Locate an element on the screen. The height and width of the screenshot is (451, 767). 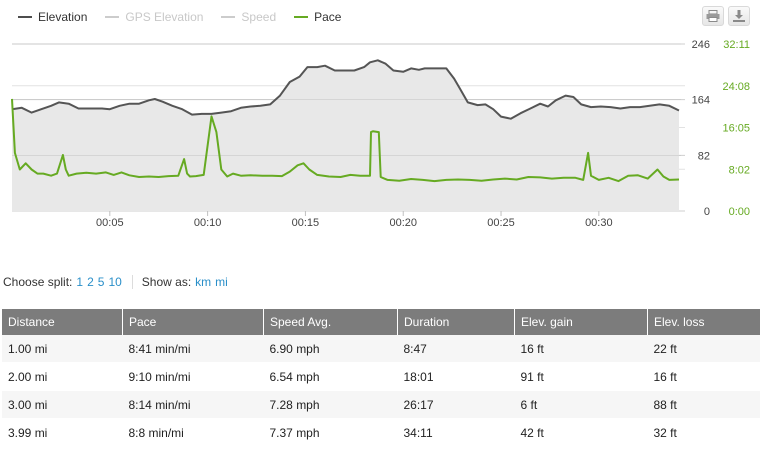
col-header-speed-avg: Speed Avg. is located at coordinates (330, 322).